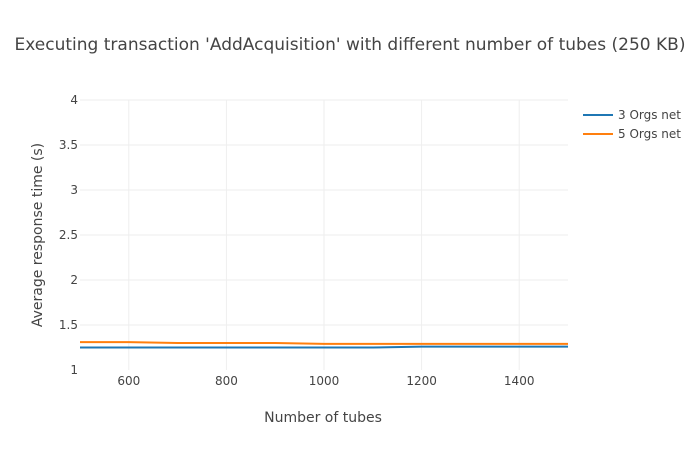 Image resolution: width=700 pixels, height=450 pixels. Describe the element at coordinates (649, 134) in the screenshot. I see `legend-label: 5 Orgs net` at that location.